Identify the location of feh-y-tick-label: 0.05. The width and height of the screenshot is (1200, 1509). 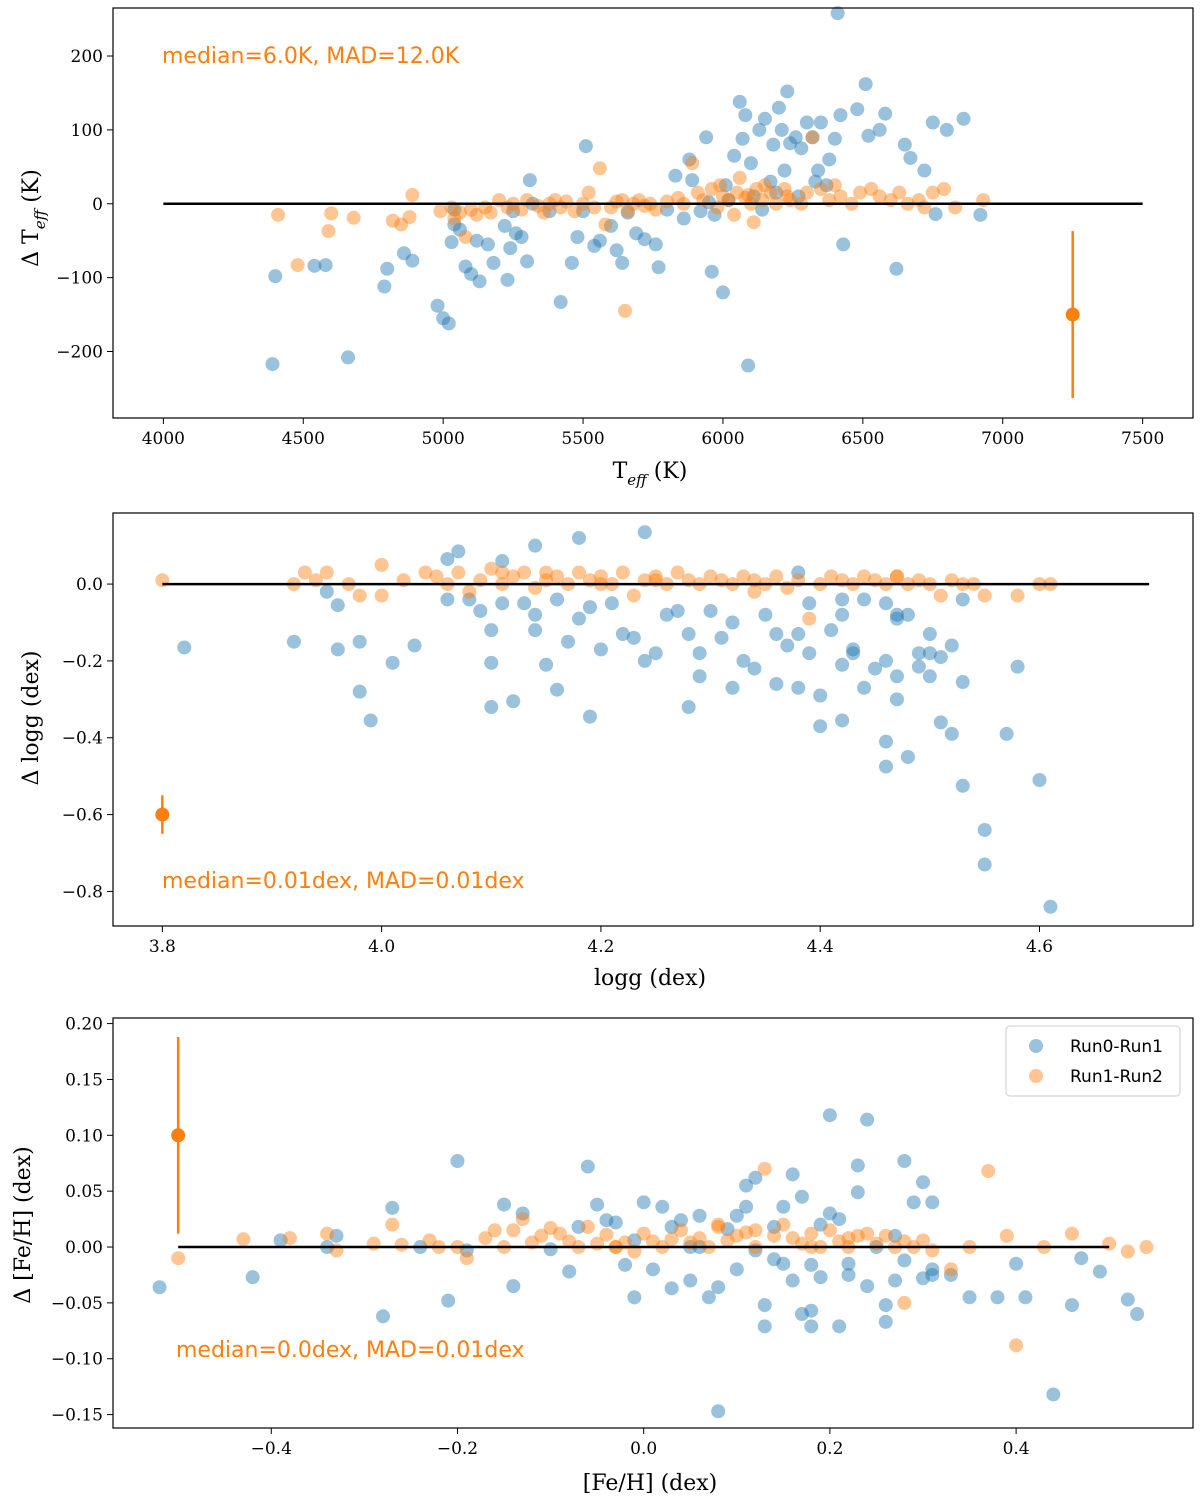
(84, 1192).